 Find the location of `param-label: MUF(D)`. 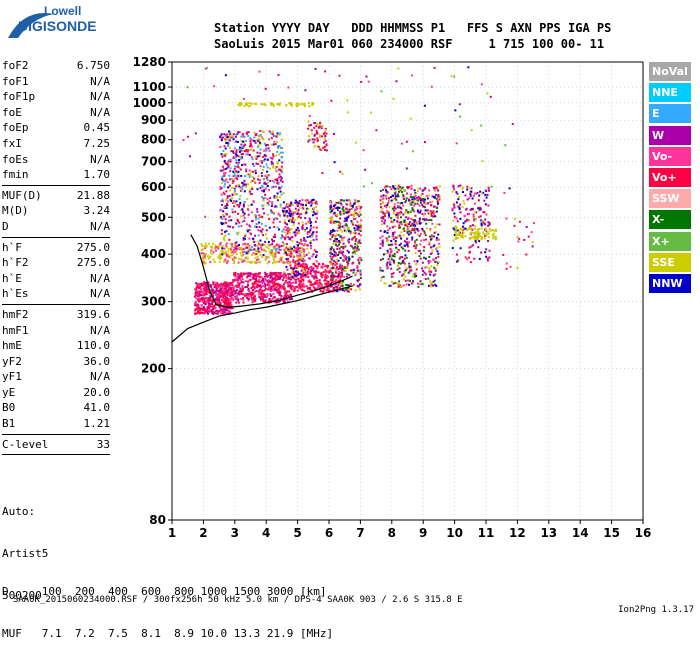

param-label: MUF(D) is located at coordinates (22, 195).